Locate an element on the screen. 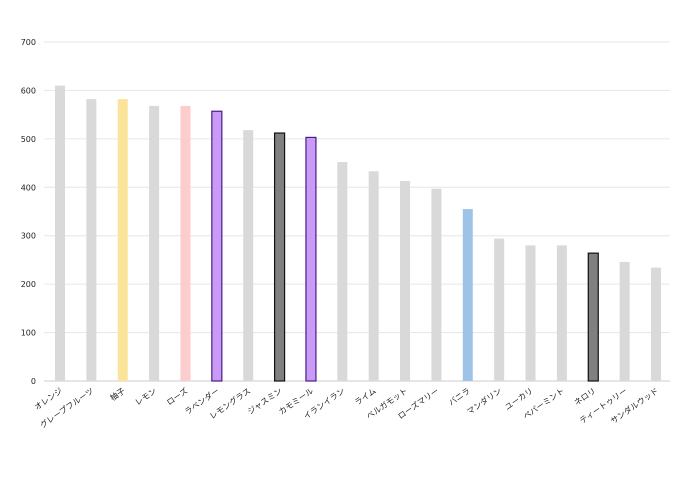 Image resolution: width=700 pixels, height=485 pixels. y-tick-label: 700 is located at coordinates (28, 42).